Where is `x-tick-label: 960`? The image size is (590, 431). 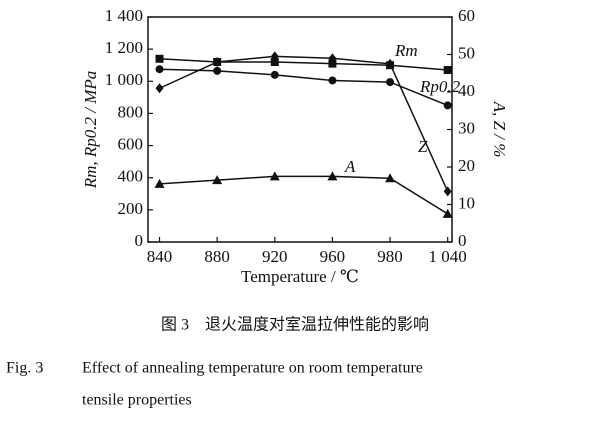 x-tick-label: 960 is located at coordinates (333, 256).